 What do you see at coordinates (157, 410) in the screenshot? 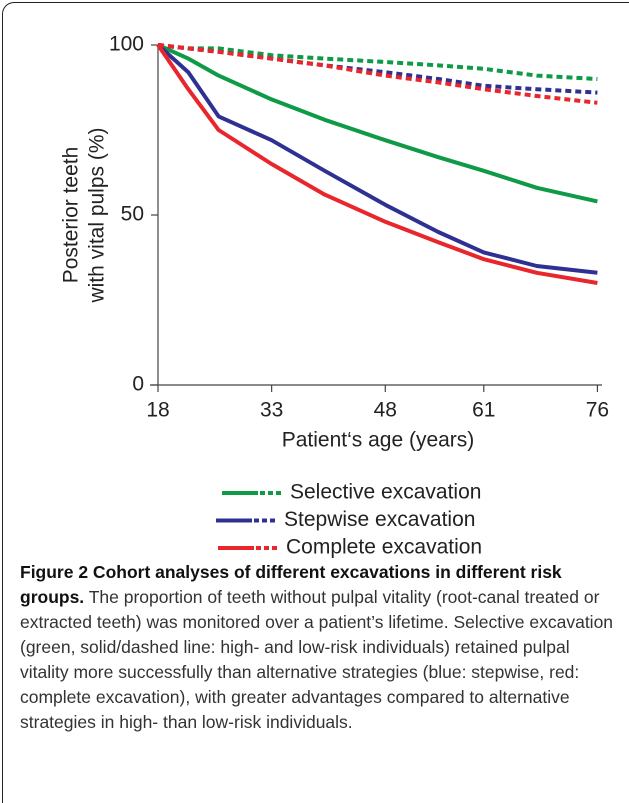
I see `x-tick-label: 18` at bounding box center [157, 410].